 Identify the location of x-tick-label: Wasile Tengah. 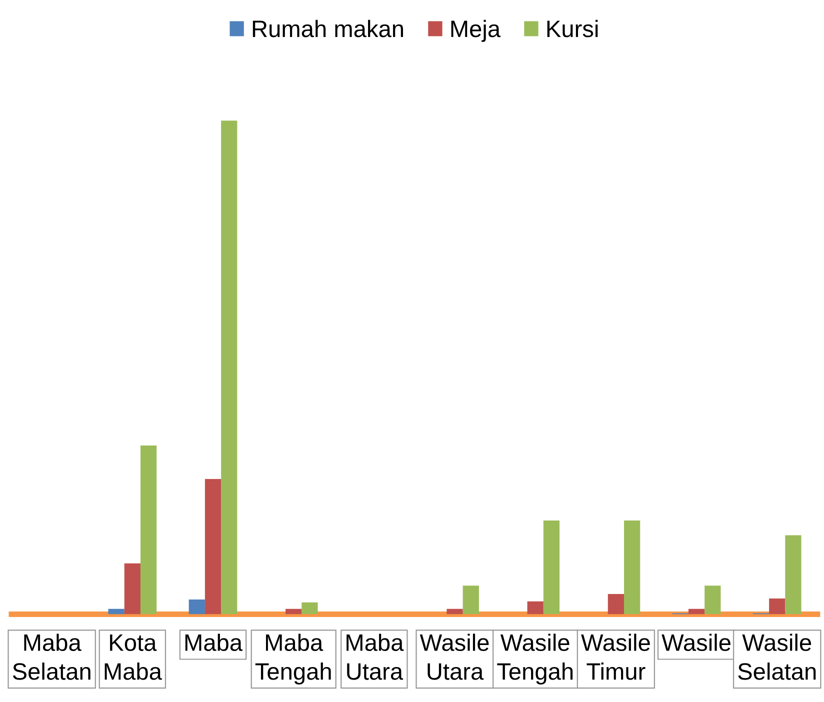
(535, 659).